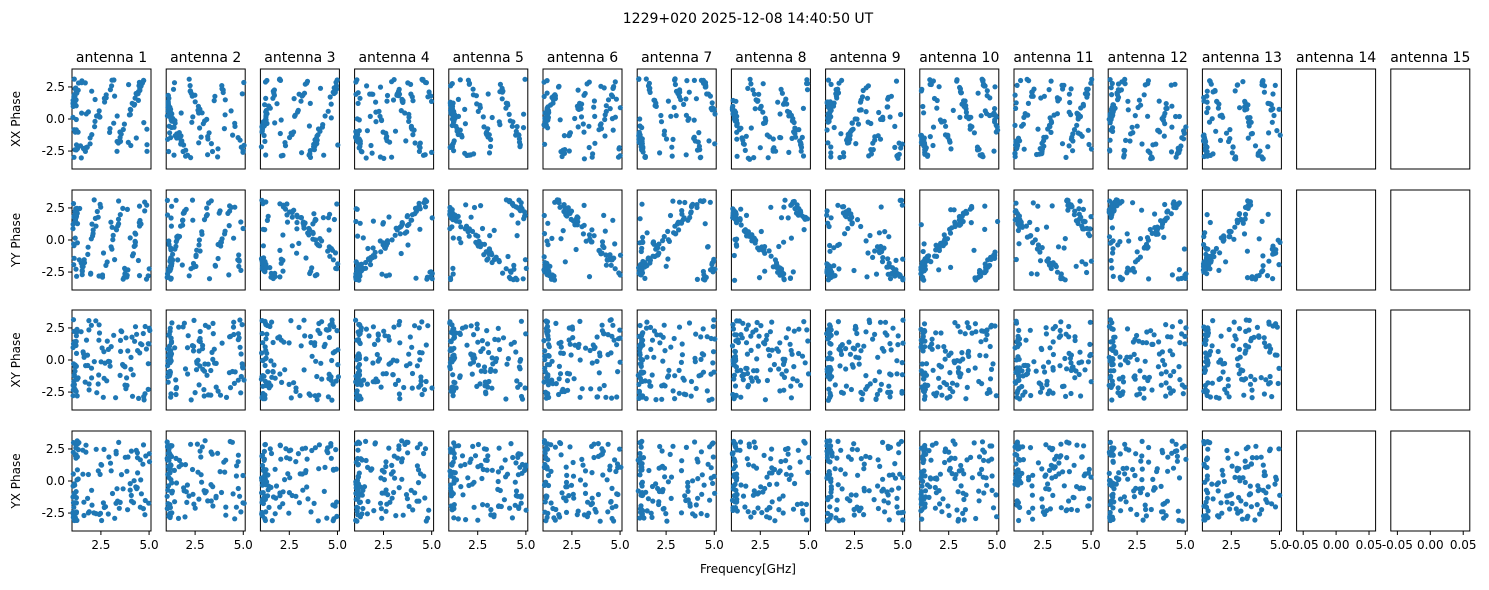 Image resolution: width=1489 pixels, height=590 pixels. I want to click on x-tick-label: 2.5, so click(1042, 545).